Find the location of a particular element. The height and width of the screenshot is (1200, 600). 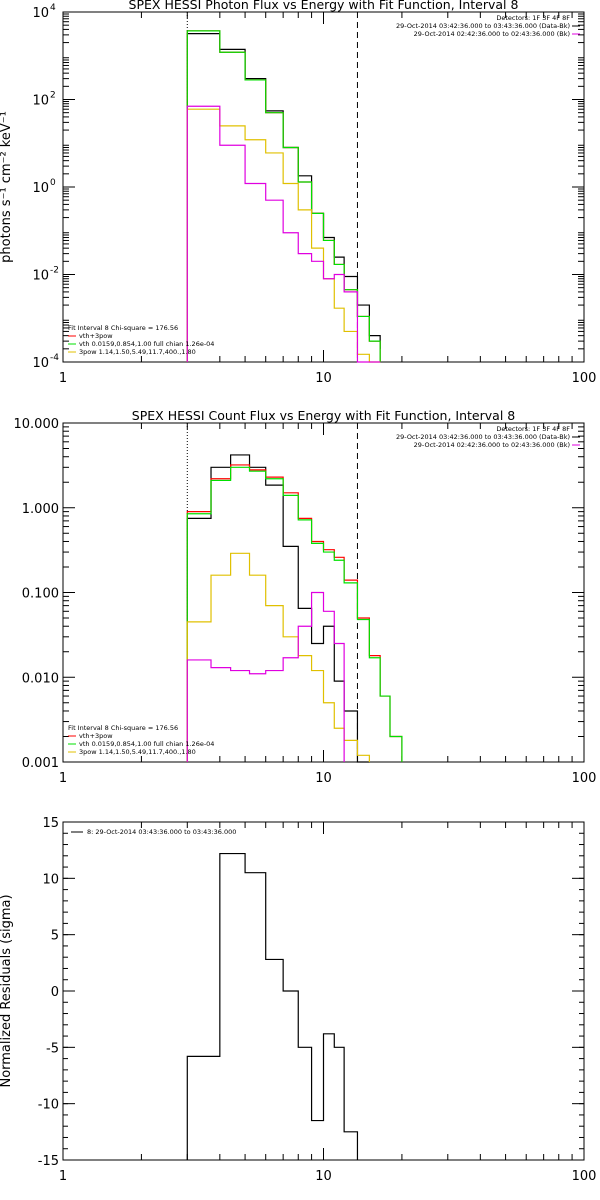

y-tick-label: 10.000 is located at coordinates (37, 424).